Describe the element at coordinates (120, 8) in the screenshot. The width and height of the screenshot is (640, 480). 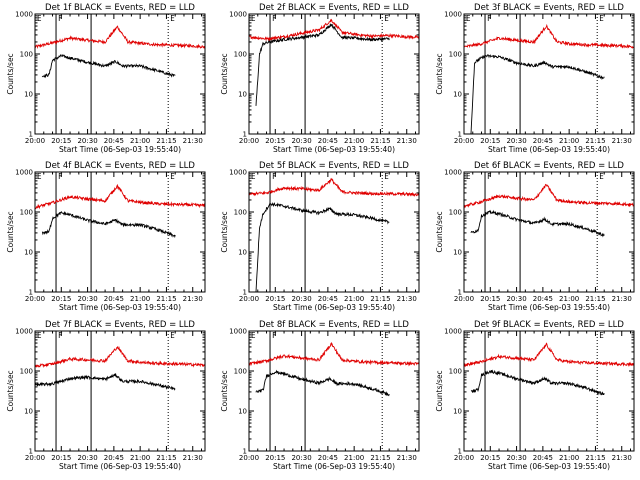
I see `panel-title: Det 1f BLACK = Events, RED = LLD` at that location.